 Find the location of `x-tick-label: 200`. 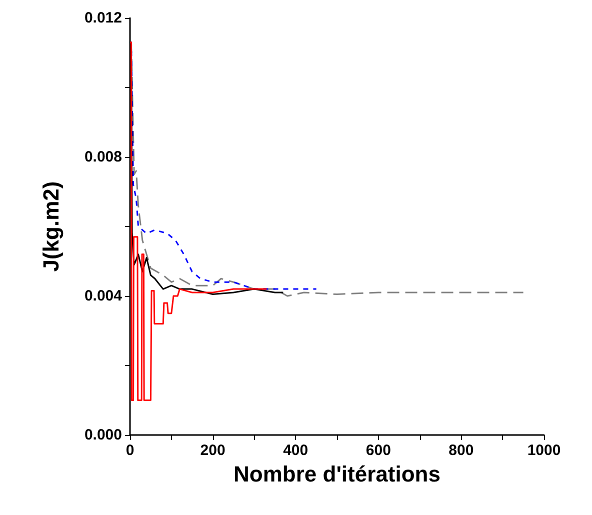

x-tick-label: 200 is located at coordinates (213, 450).